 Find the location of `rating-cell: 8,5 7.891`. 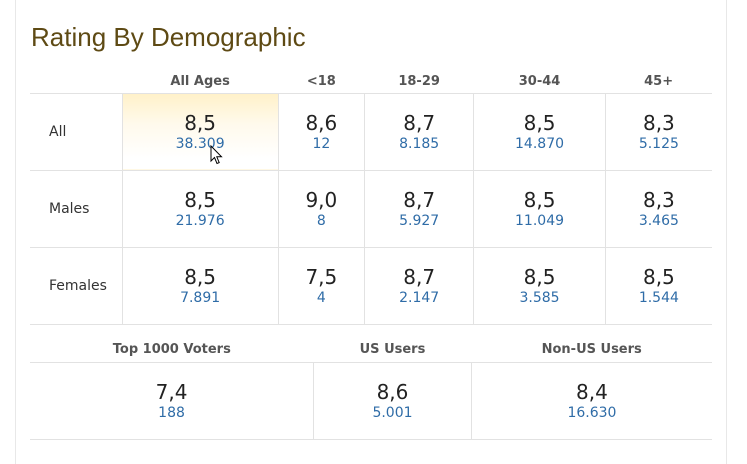

rating-cell: 8,5 7.891 is located at coordinates (200, 286).